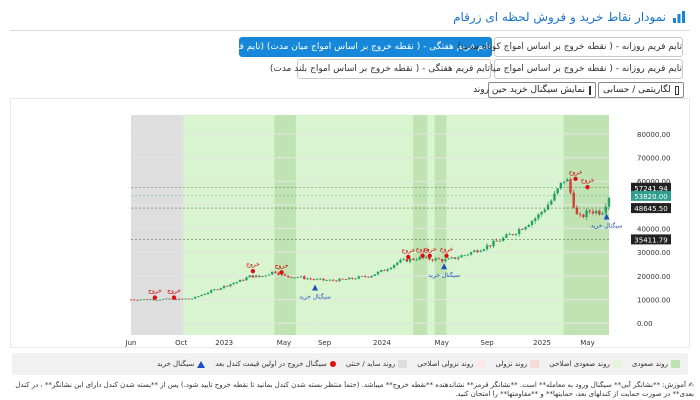 This screenshot has height=400, width=700. What do you see at coordinates (653, 159) in the screenshot?
I see `y-tick-label: 70000.00` at bounding box center [653, 159].